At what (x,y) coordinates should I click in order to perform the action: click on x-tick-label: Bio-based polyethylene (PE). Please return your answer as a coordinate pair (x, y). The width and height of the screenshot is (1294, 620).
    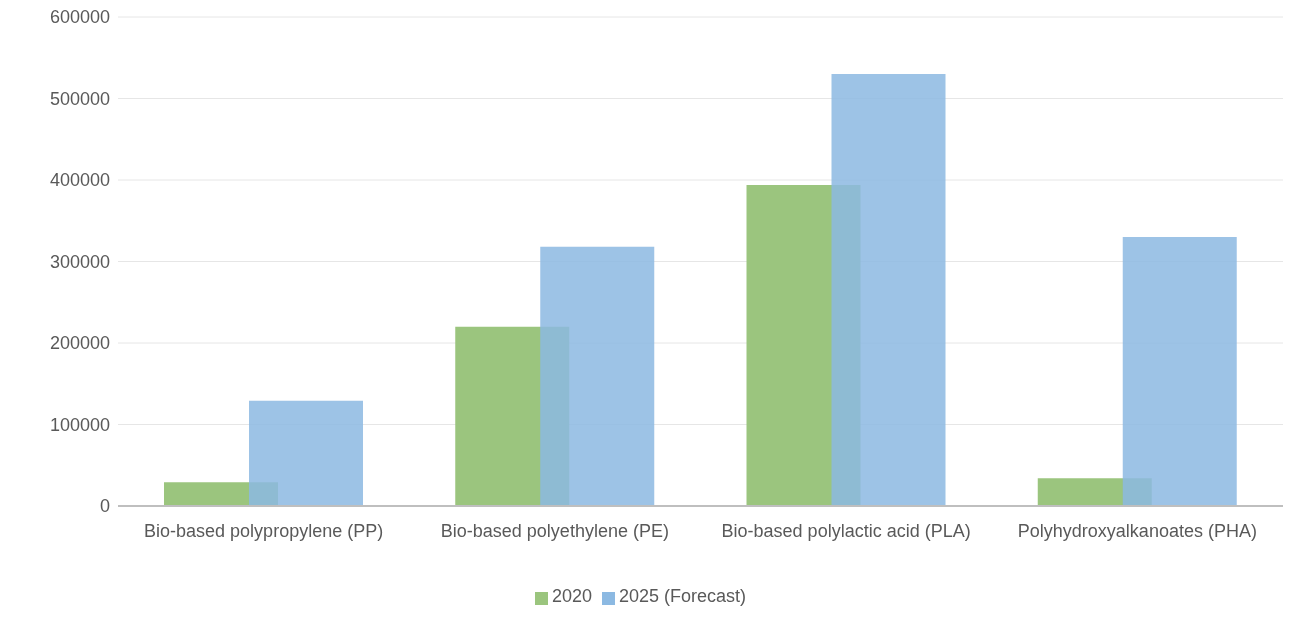
    Looking at the image, I should click on (554, 530).